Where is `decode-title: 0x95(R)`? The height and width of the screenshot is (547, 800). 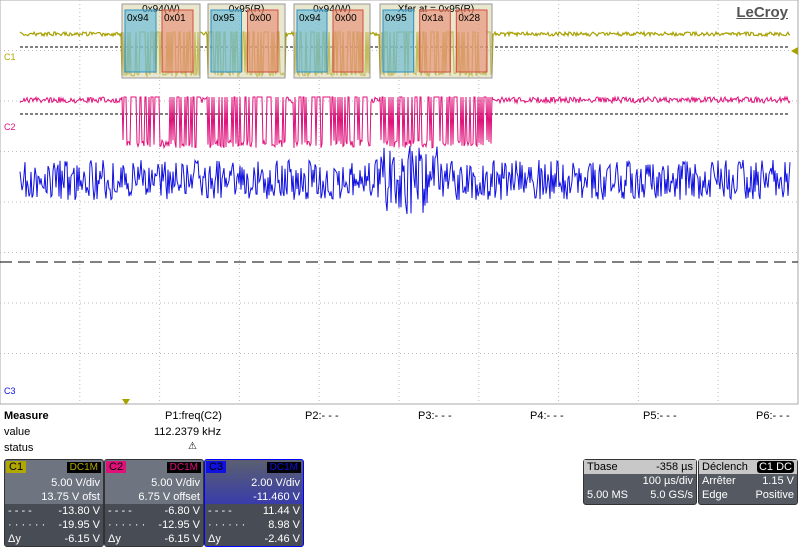 decode-title: 0x95(R) is located at coordinates (247, 9).